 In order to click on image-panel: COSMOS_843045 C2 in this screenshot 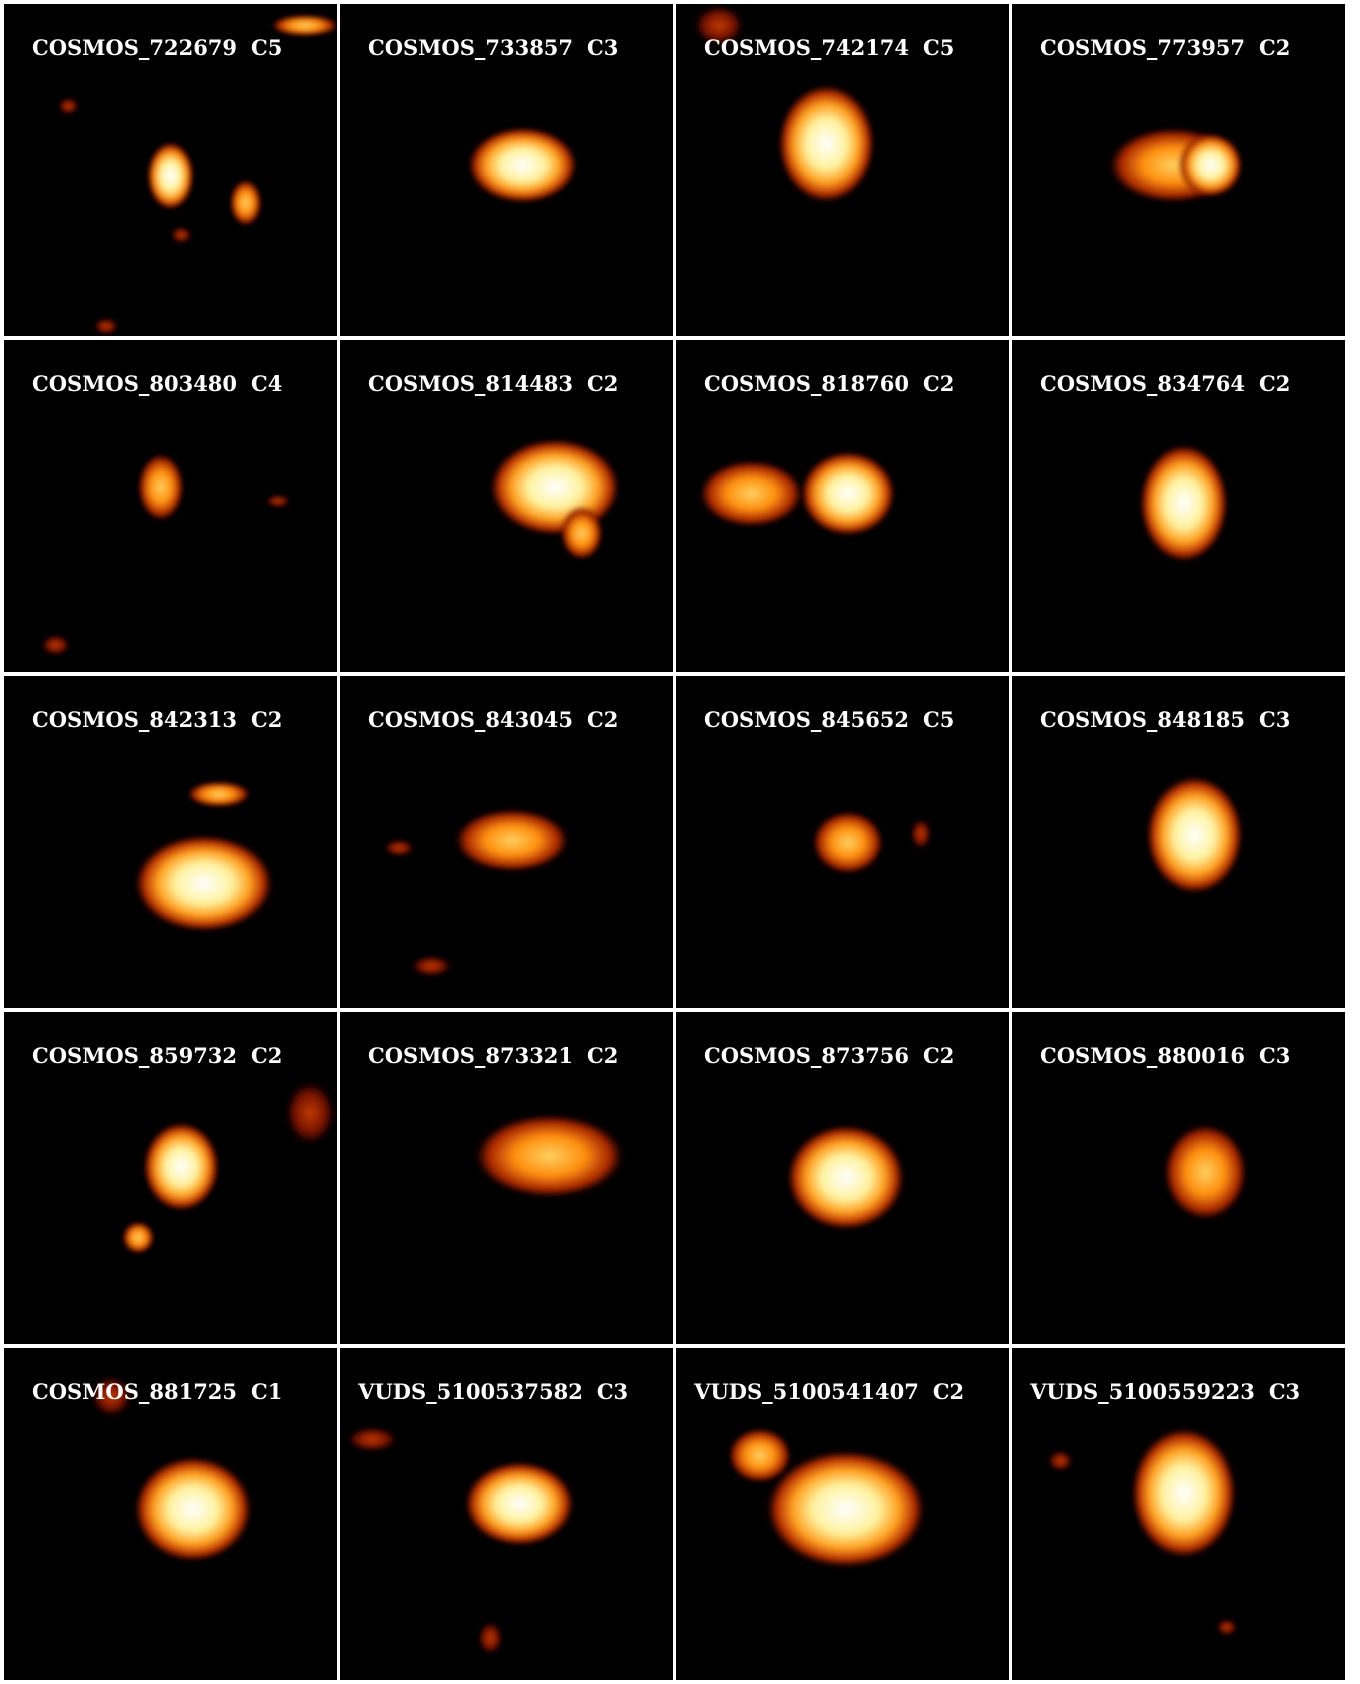, I will do `click(506, 842)`.